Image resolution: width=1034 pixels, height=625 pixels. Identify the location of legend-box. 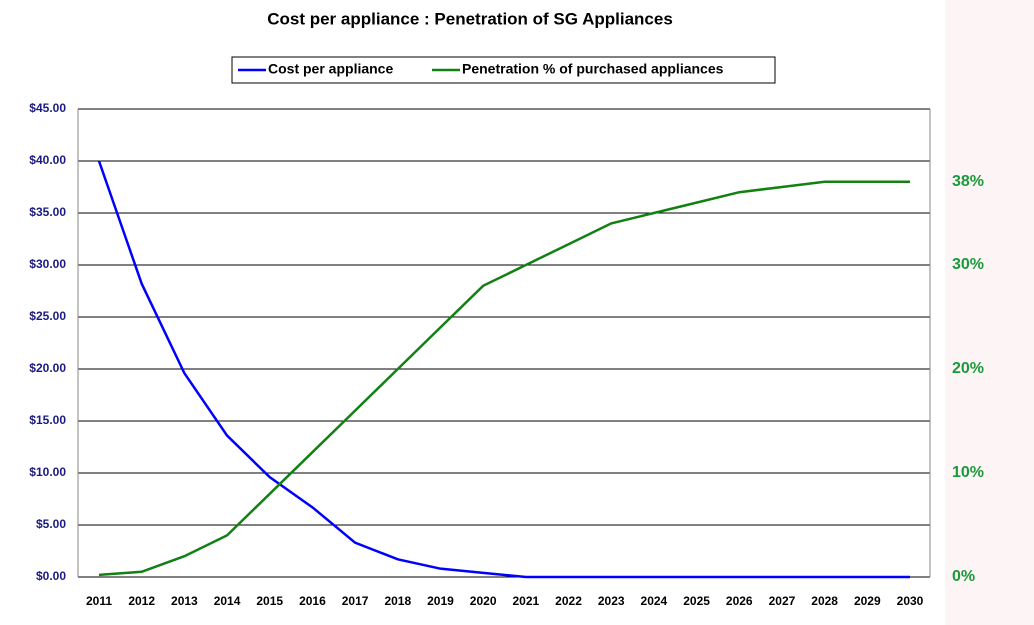
(503, 70).